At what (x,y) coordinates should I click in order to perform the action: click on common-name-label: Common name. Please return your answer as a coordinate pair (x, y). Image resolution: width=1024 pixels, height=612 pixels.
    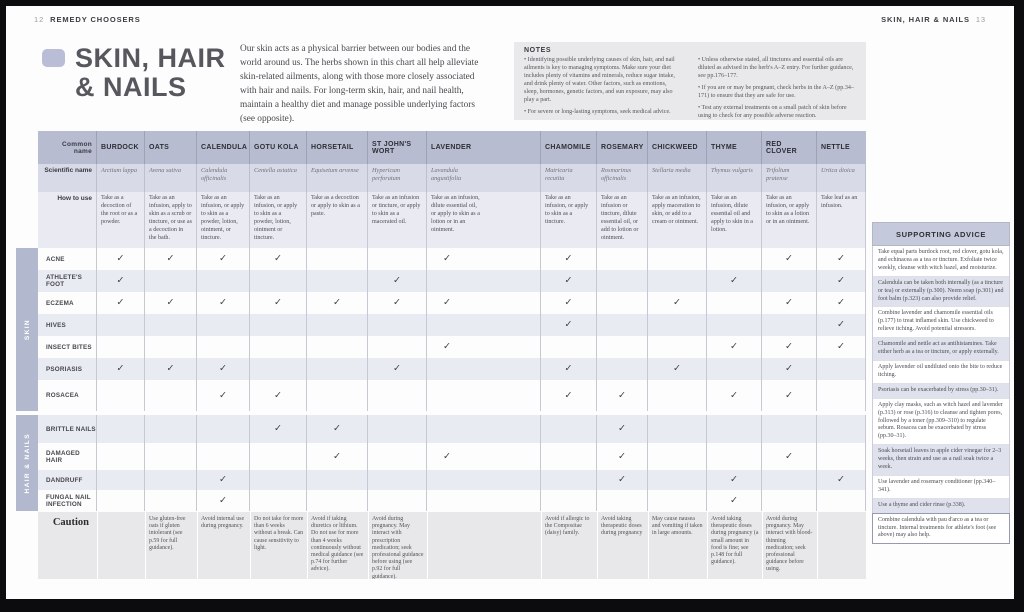
    Looking at the image, I should click on (67, 147).